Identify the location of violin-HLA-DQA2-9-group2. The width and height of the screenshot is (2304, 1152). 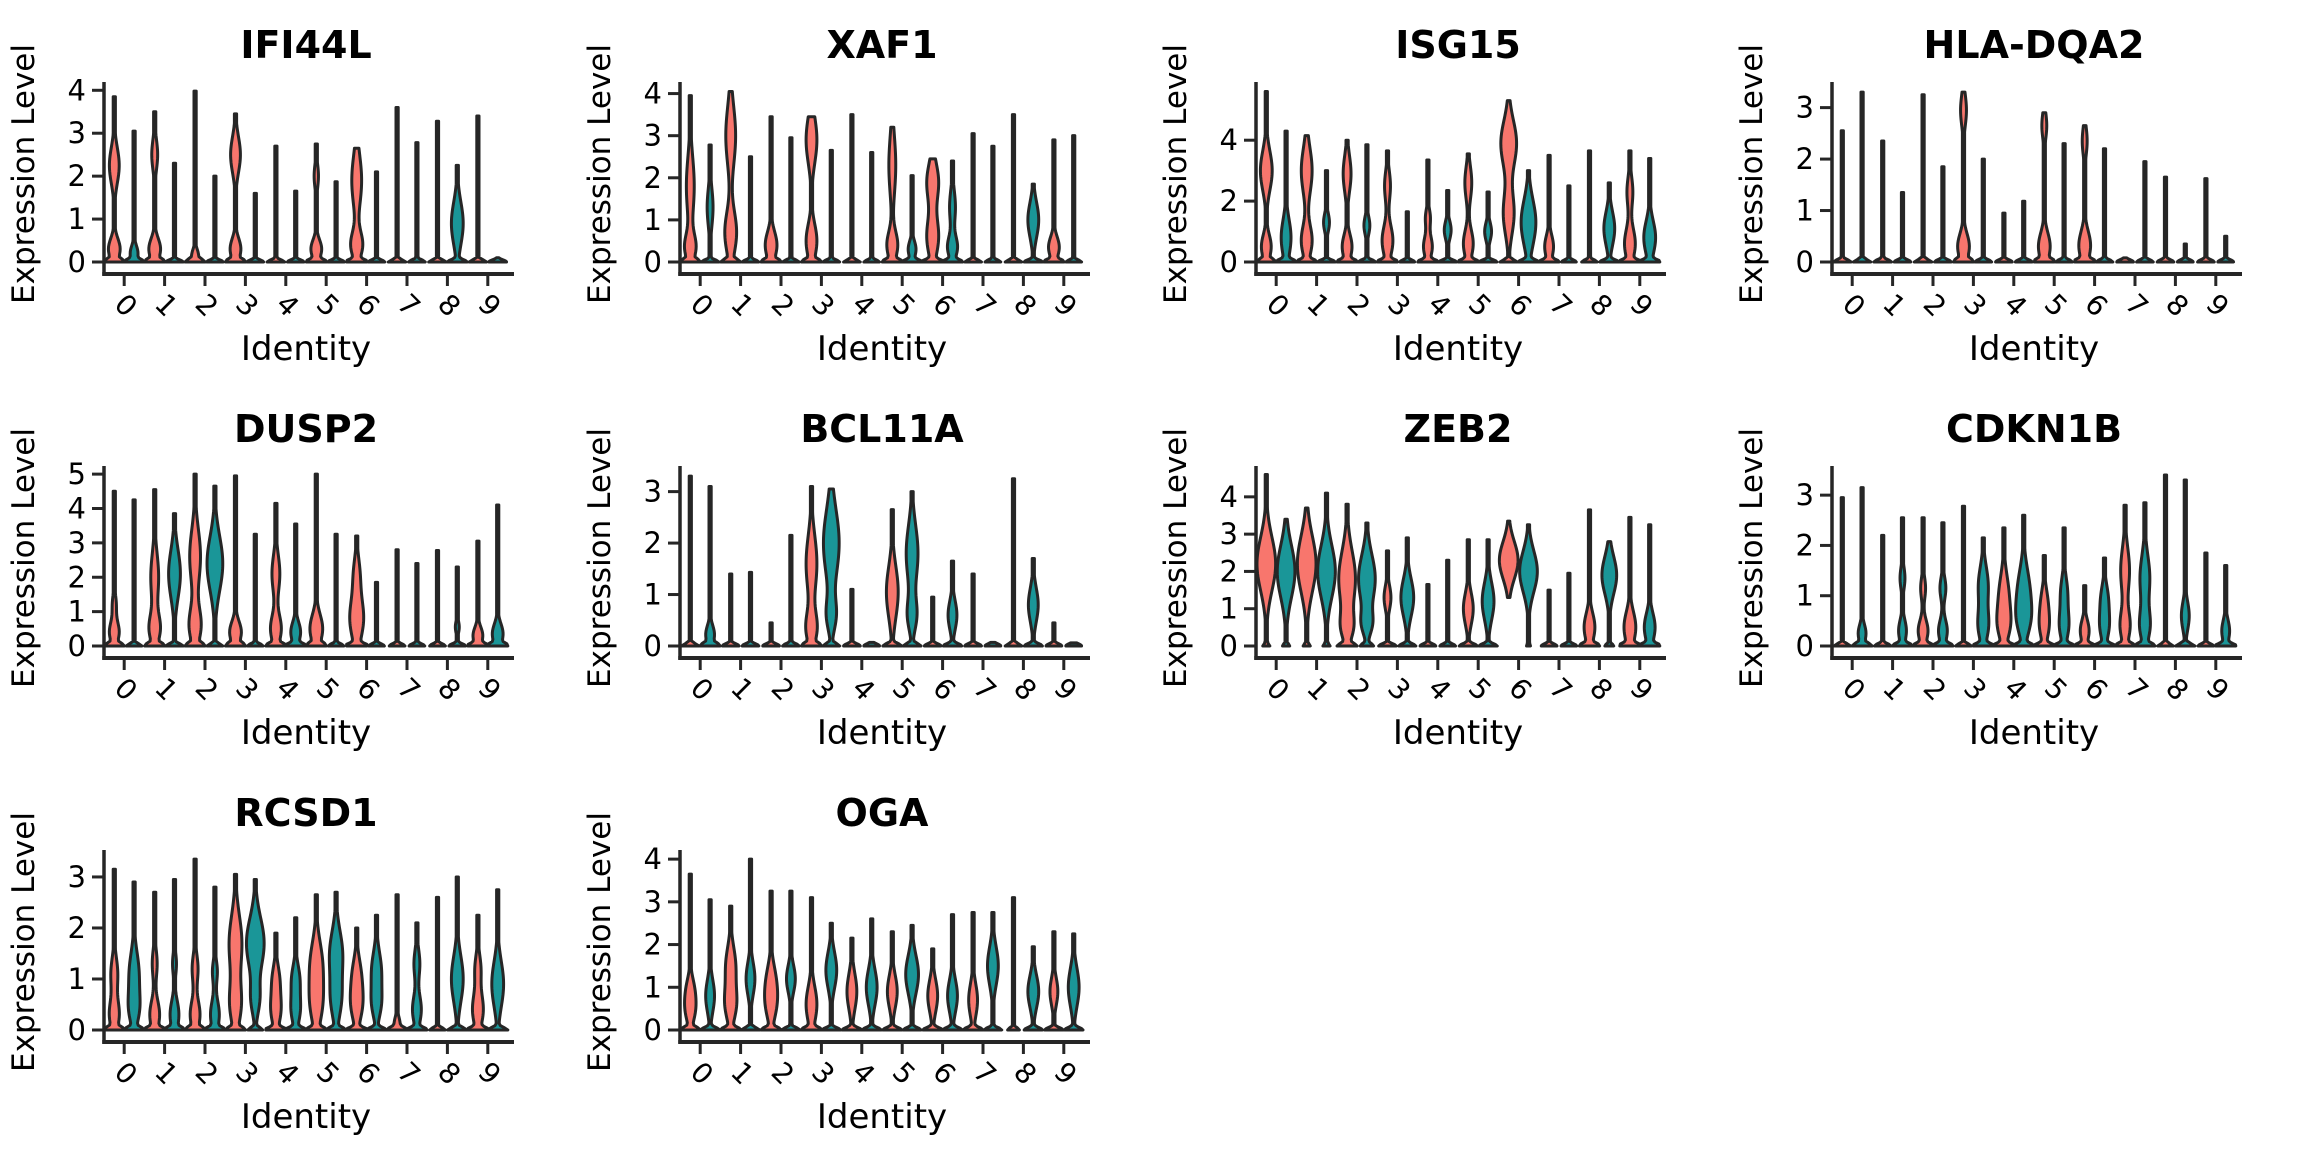
(2226, 249).